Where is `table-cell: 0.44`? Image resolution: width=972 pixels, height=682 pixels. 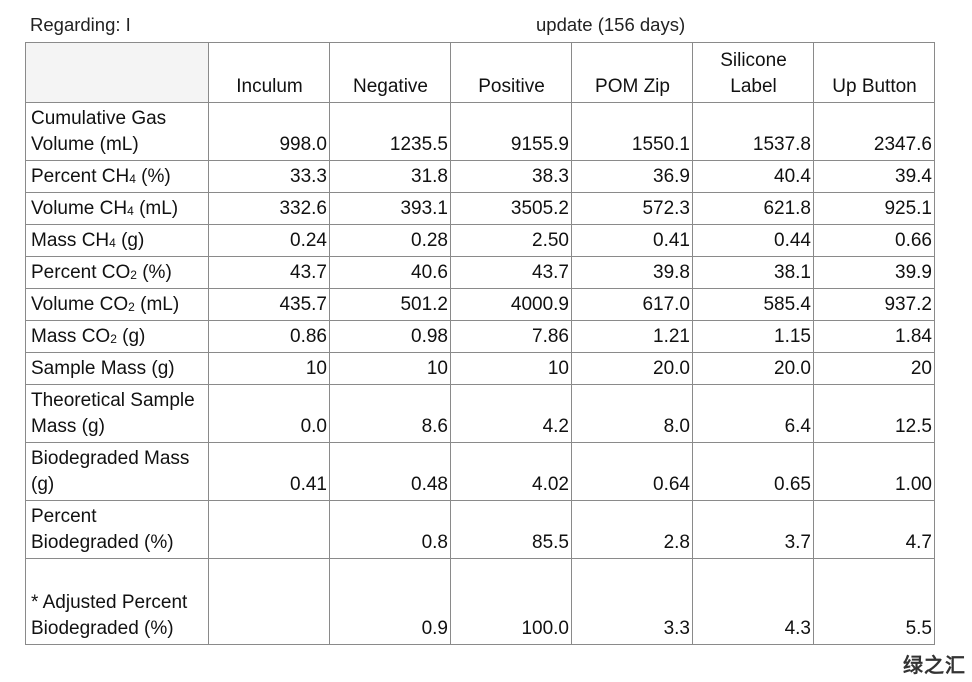 table-cell: 0.44 is located at coordinates (753, 240).